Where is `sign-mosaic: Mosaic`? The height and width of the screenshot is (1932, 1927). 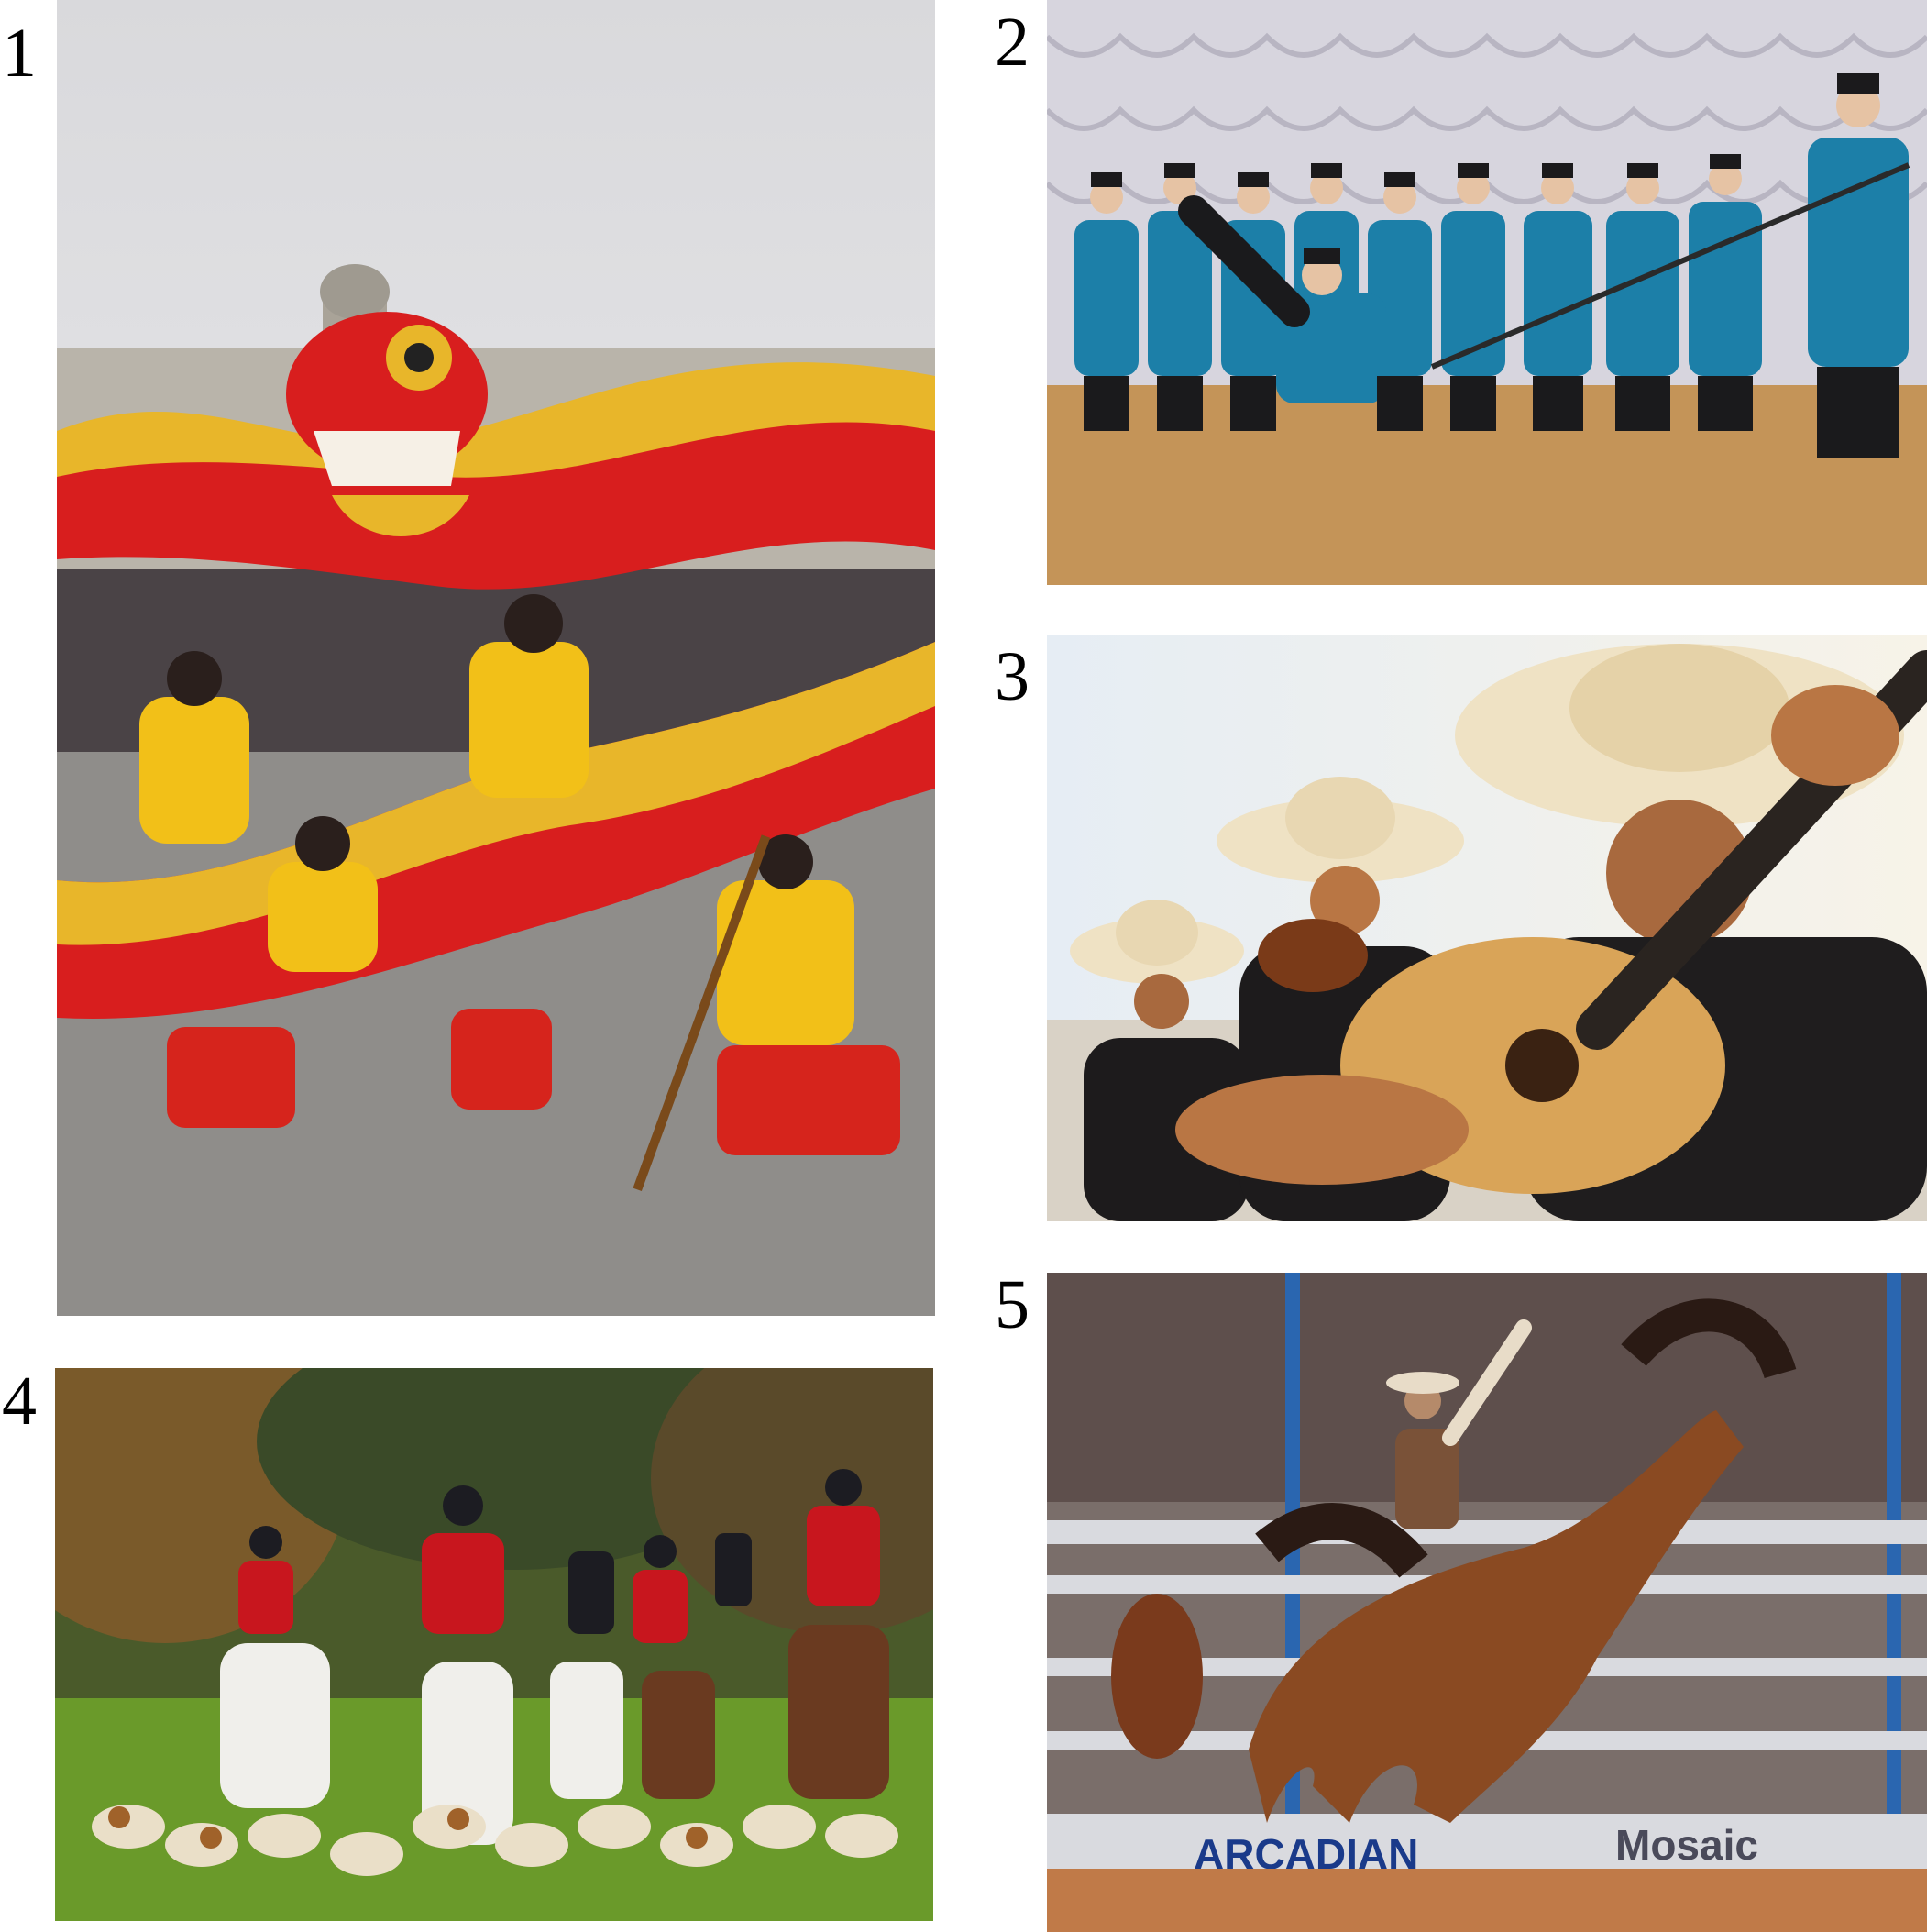 sign-mosaic: Mosaic is located at coordinates (1686, 1845).